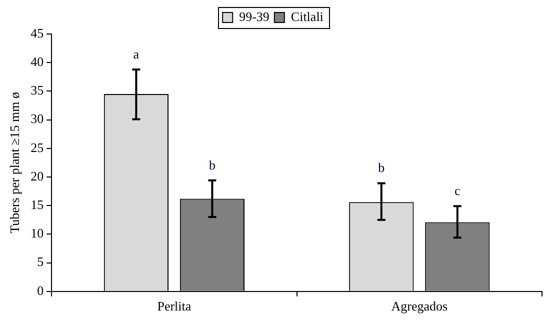  Describe the element at coordinates (37, 204) in the screenshot. I see `y-tick-label: 15` at that location.